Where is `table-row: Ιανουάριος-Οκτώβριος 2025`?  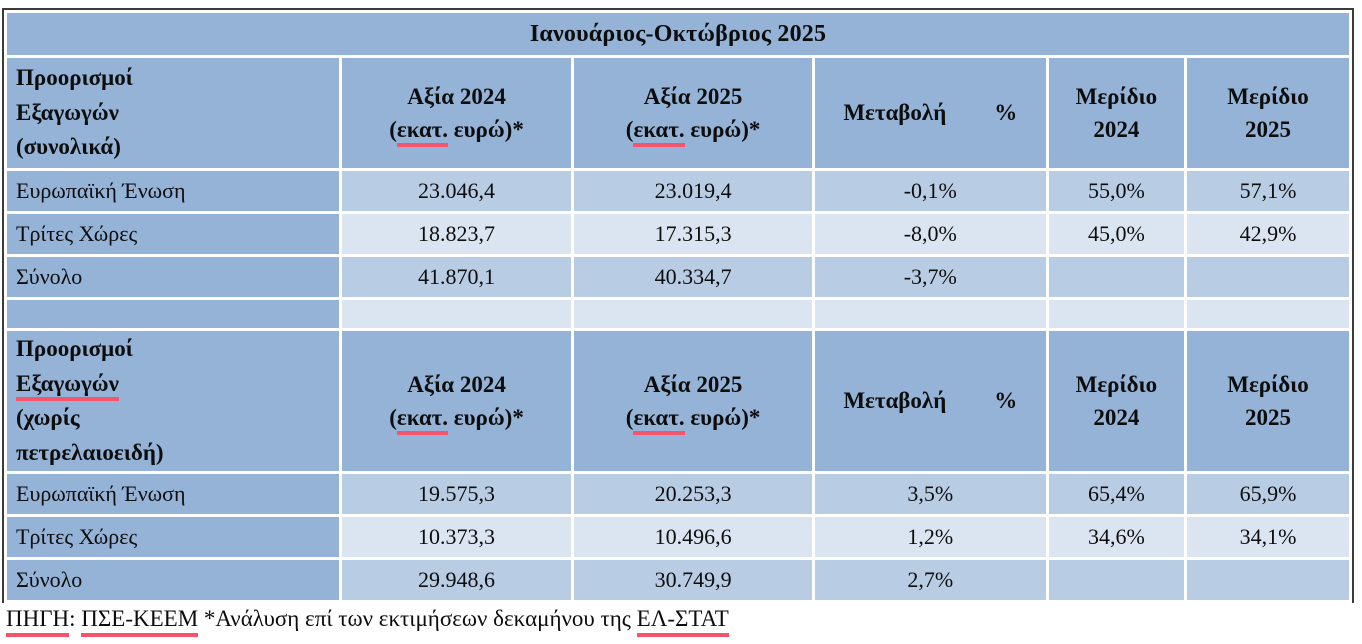 table-row: Ιανουάριος-Οκτώβριος 2025 is located at coordinates (678, 34).